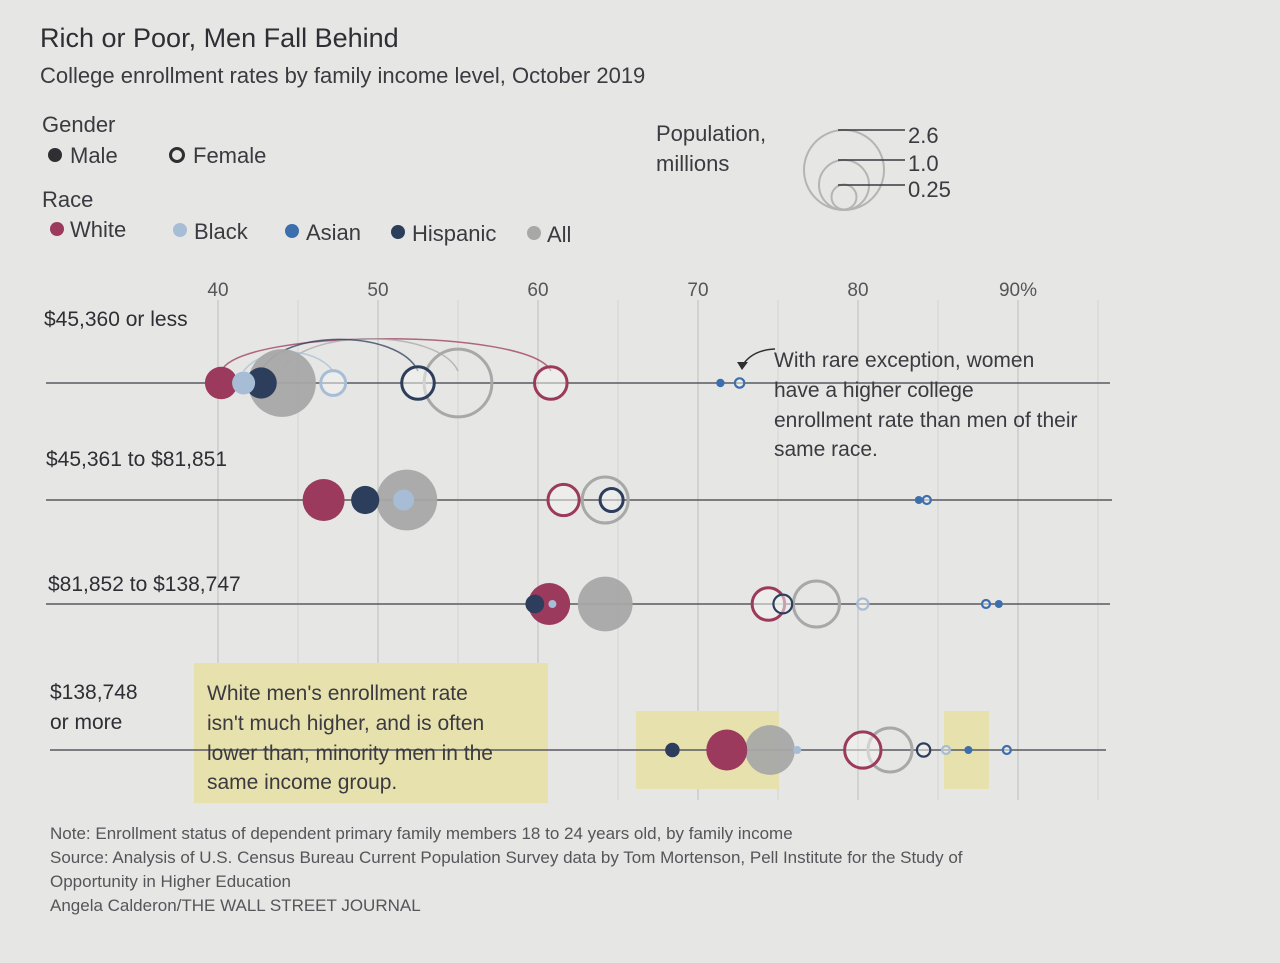 This screenshot has height=963, width=1280. I want to click on annotation-1-line-2: have a higher college, so click(874, 390).